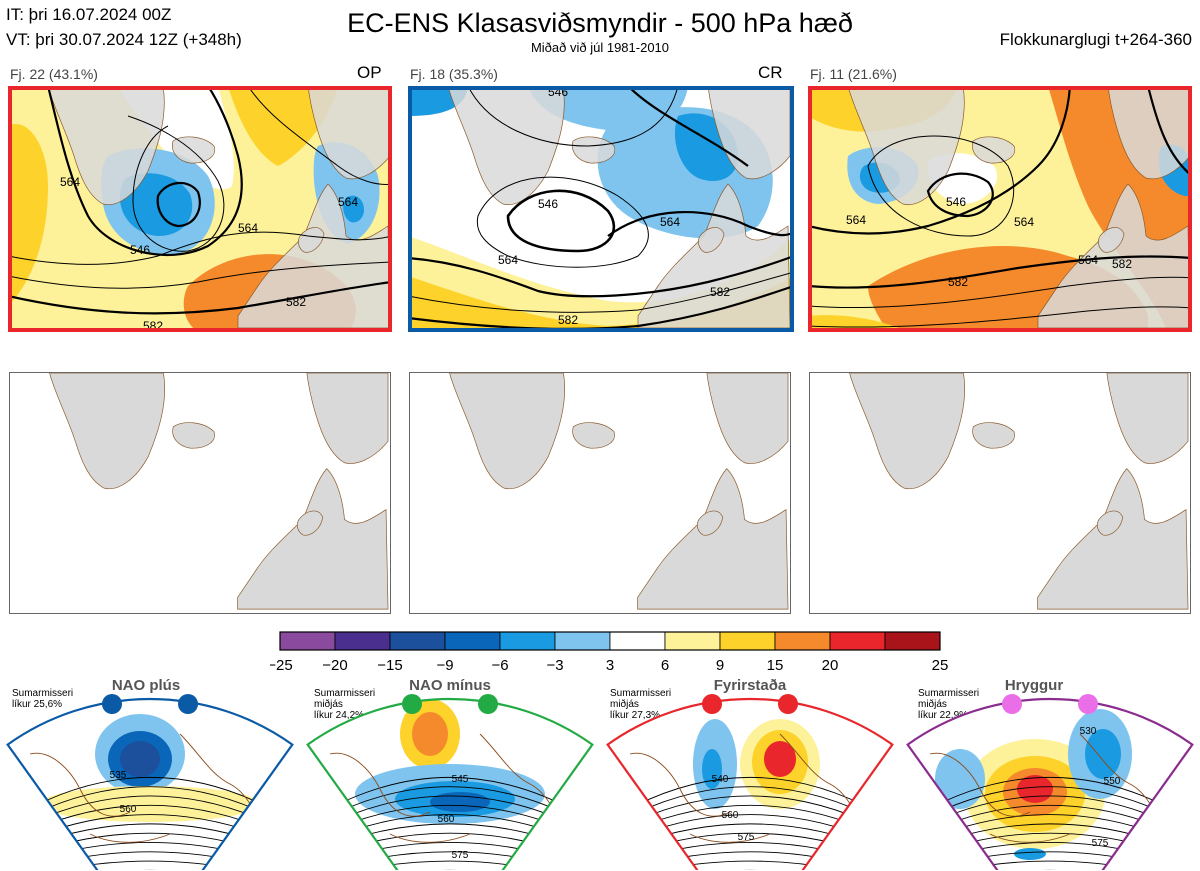  Describe the element at coordinates (775, 665) in the screenshot. I see `colorbar-tick: 15` at that location.